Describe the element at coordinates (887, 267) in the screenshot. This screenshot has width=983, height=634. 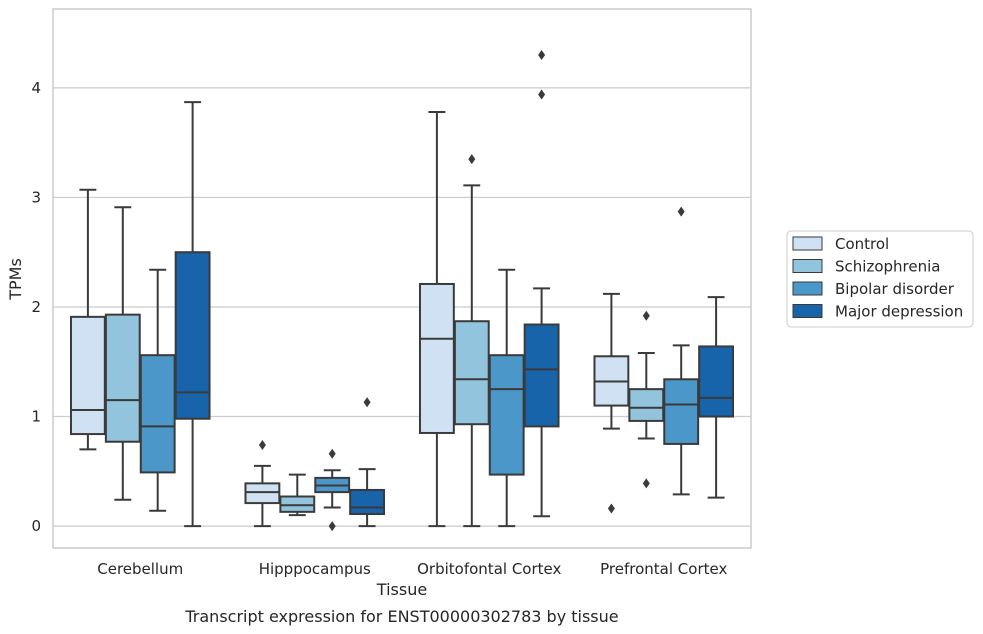
I see `legend-label: Schizophrenia` at that location.